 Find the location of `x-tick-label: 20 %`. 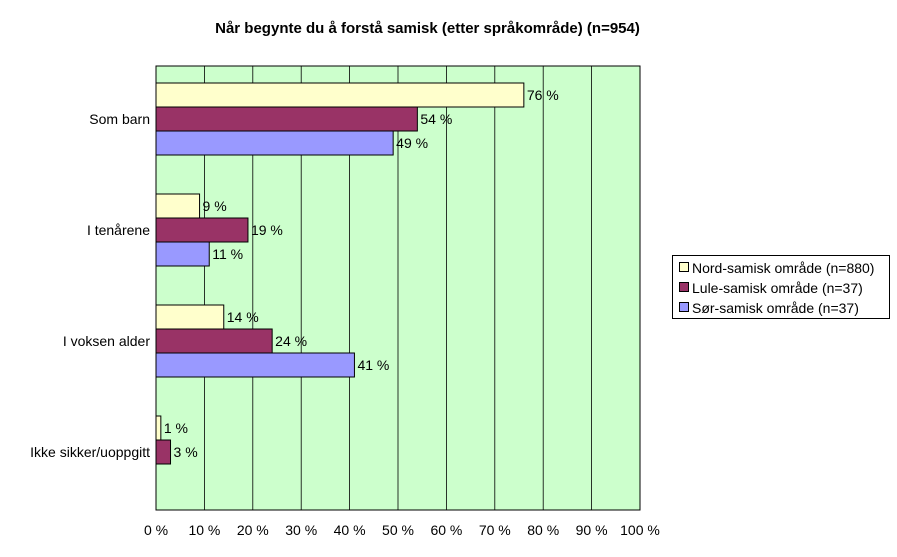

x-tick-label: 20 % is located at coordinates (253, 530).